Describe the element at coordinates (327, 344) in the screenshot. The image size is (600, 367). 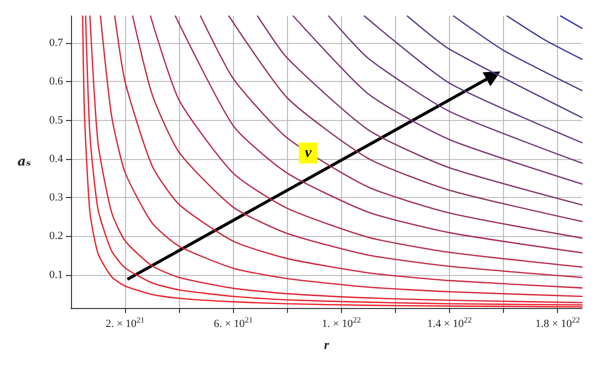
I see `x-axis-title: r` at that location.